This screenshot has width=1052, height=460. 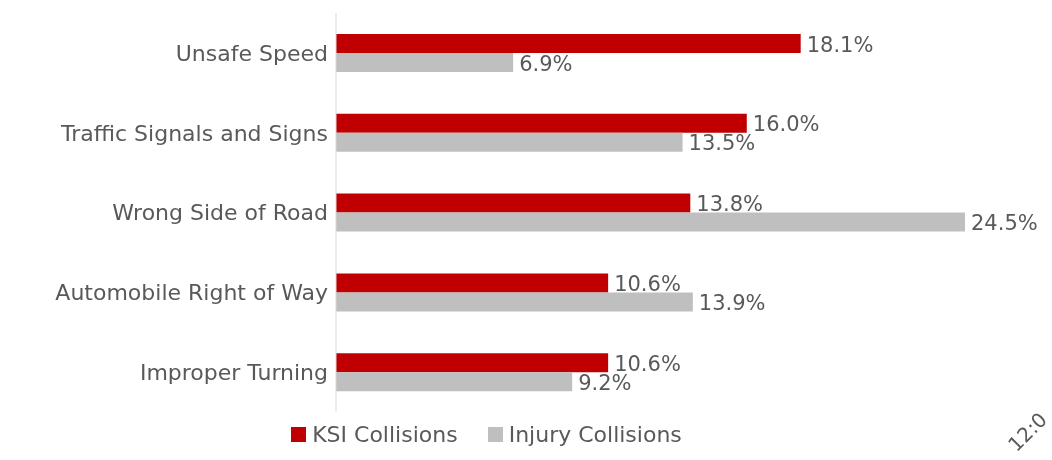 What do you see at coordinates (233, 372) in the screenshot?
I see `y-tick-label: Improper Turning` at bounding box center [233, 372].